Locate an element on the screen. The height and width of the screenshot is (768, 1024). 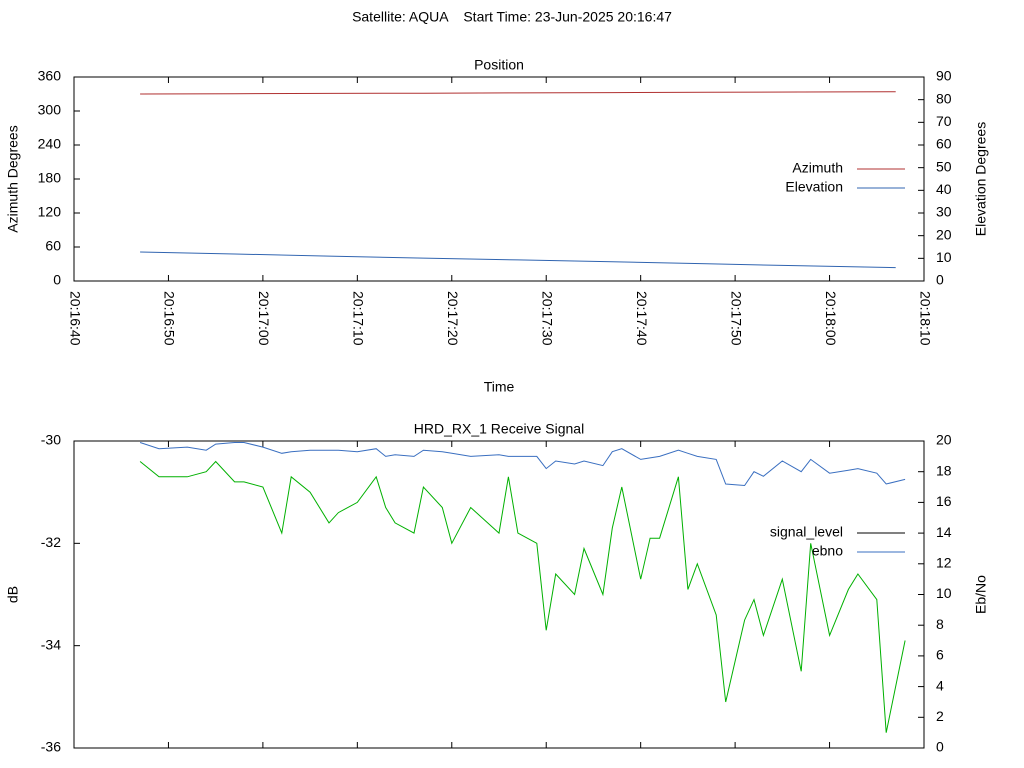
y-tick-label: 240 is located at coordinates (50, 144).